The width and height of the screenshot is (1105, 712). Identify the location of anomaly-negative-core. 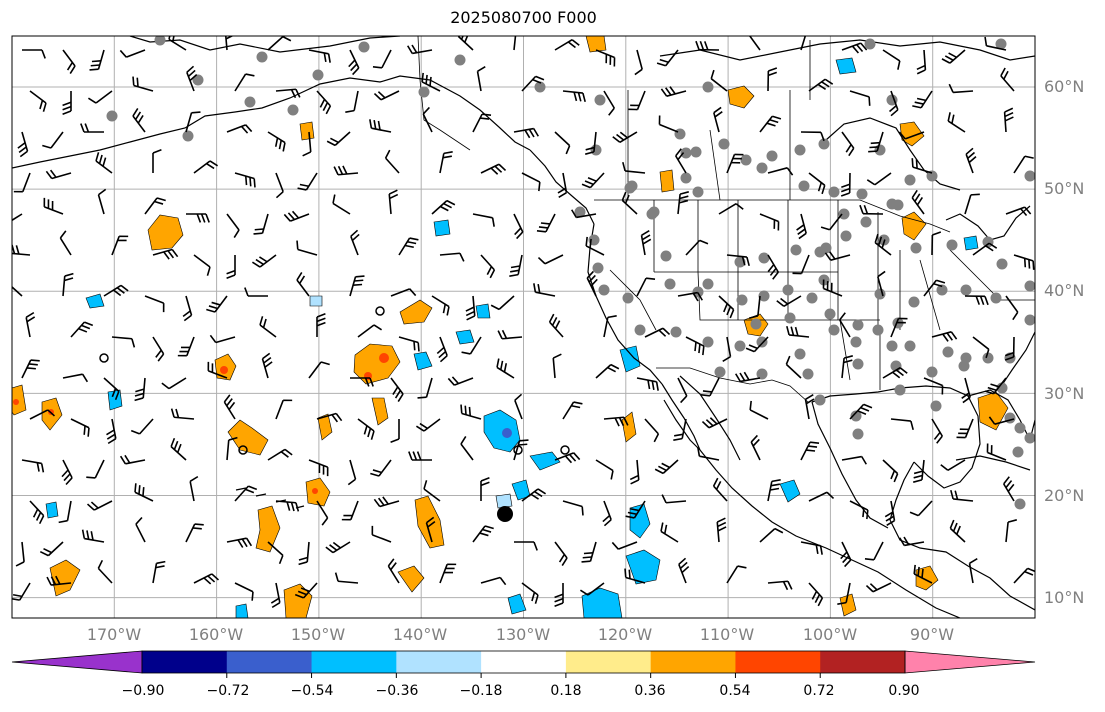
(507, 433).